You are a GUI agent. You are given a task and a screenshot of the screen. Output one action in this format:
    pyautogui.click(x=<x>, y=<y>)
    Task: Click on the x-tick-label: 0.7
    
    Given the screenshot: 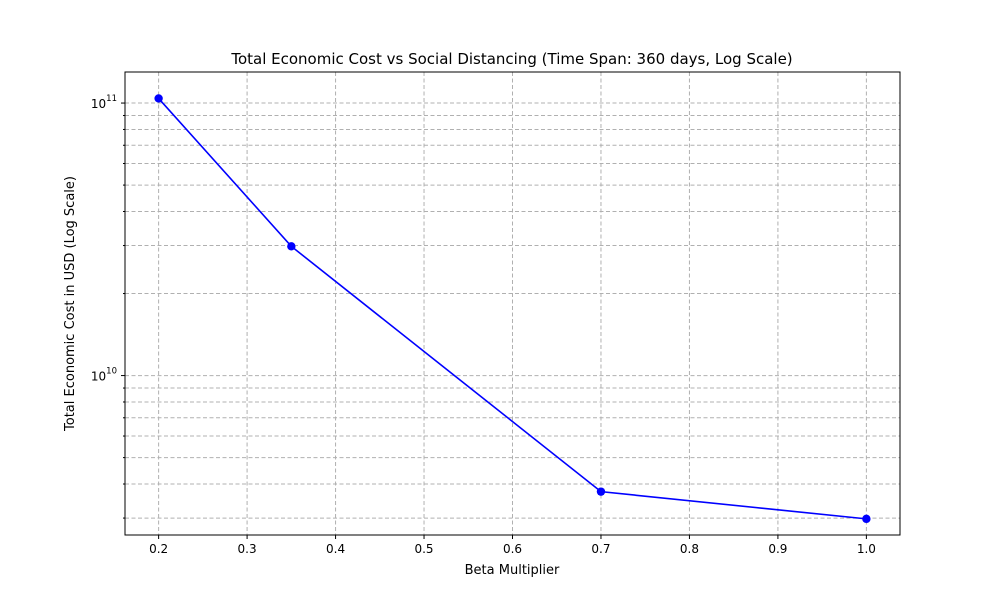 What is the action you would take?
    pyautogui.click(x=600, y=549)
    